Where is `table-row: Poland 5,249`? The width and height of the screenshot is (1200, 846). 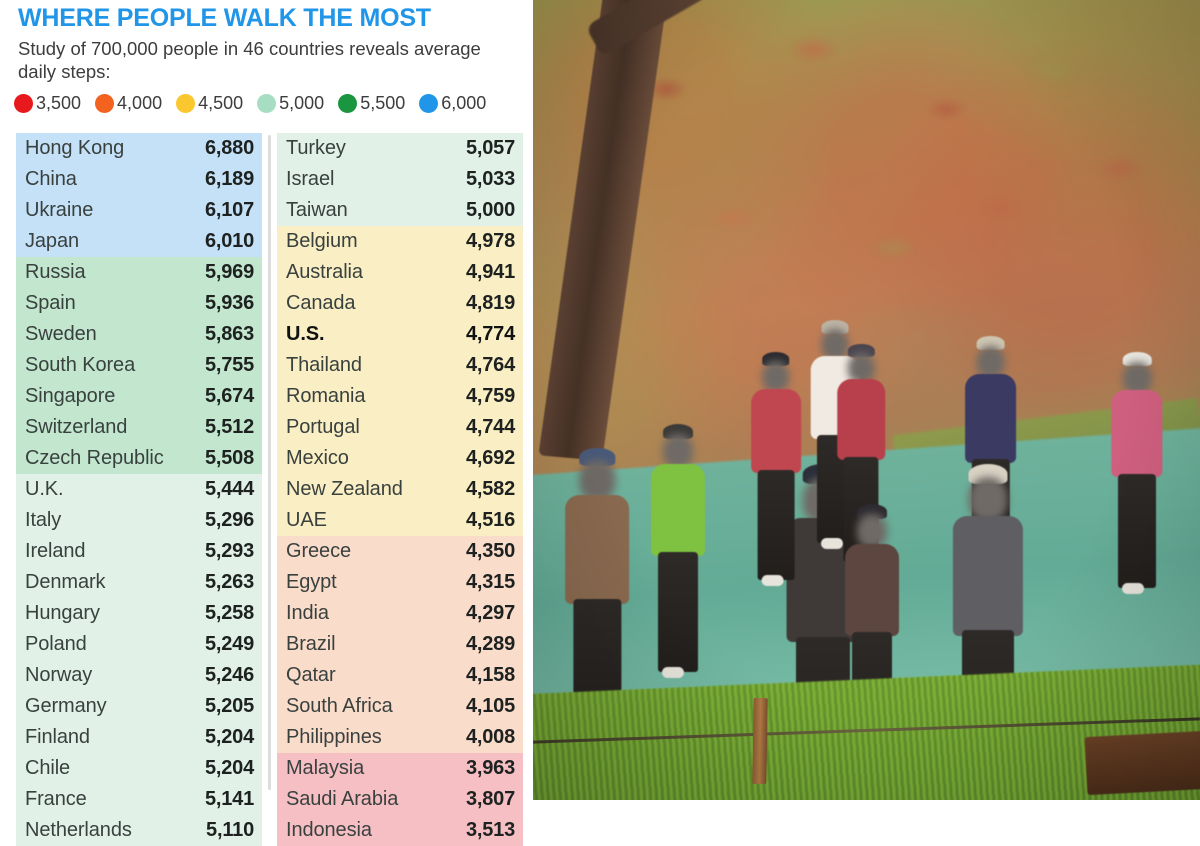
table-row: Poland 5,249 is located at coordinates (139, 644).